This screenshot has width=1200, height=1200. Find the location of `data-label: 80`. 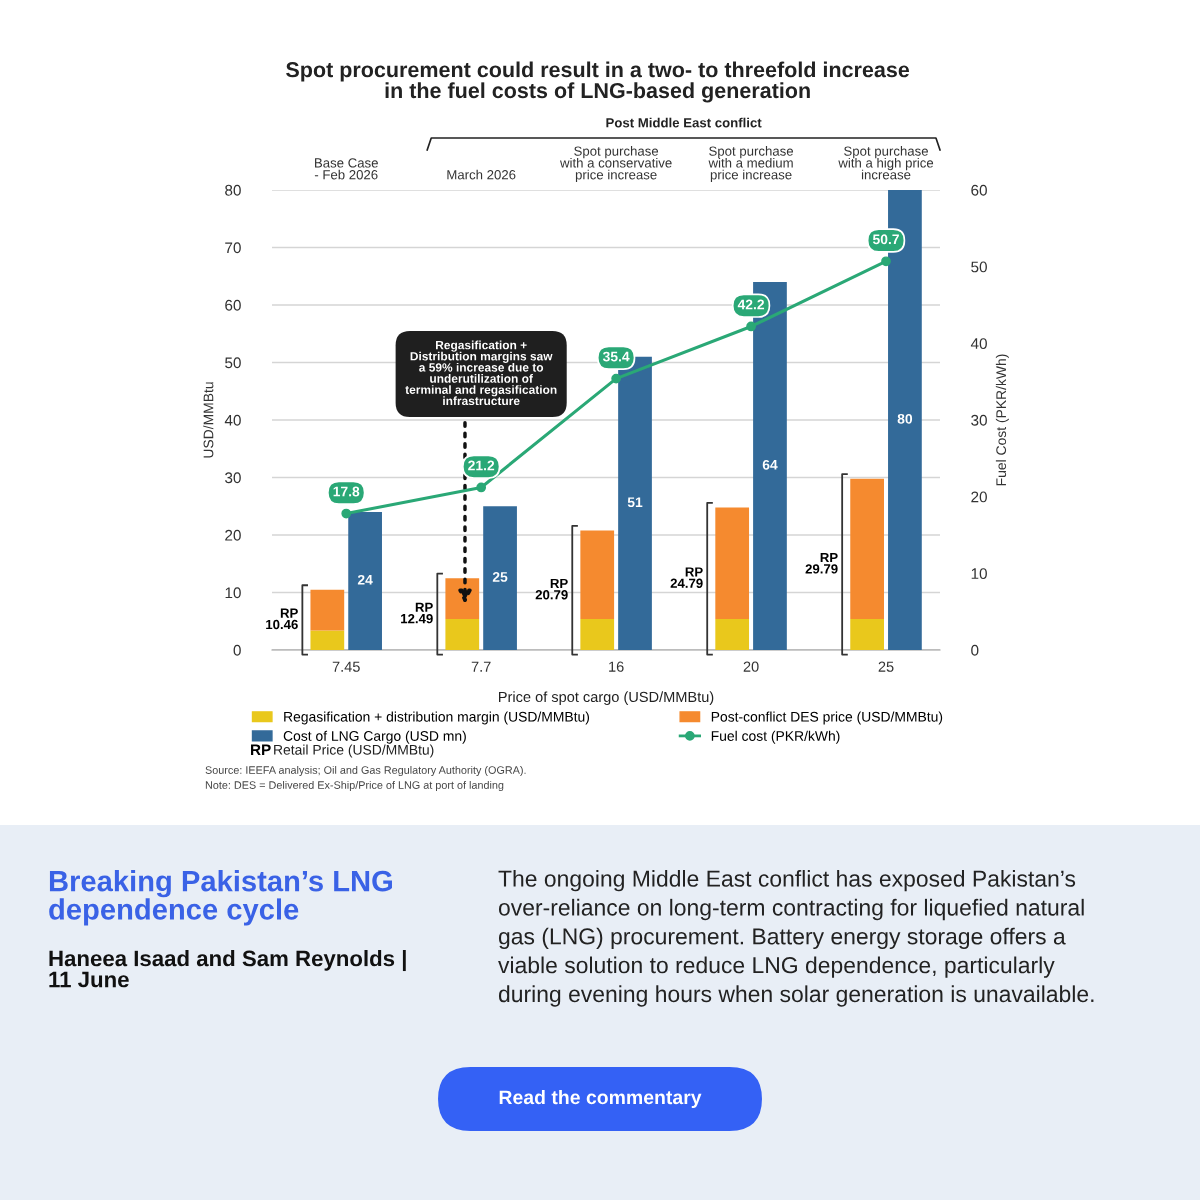

data-label: 80 is located at coordinates (905, 418).